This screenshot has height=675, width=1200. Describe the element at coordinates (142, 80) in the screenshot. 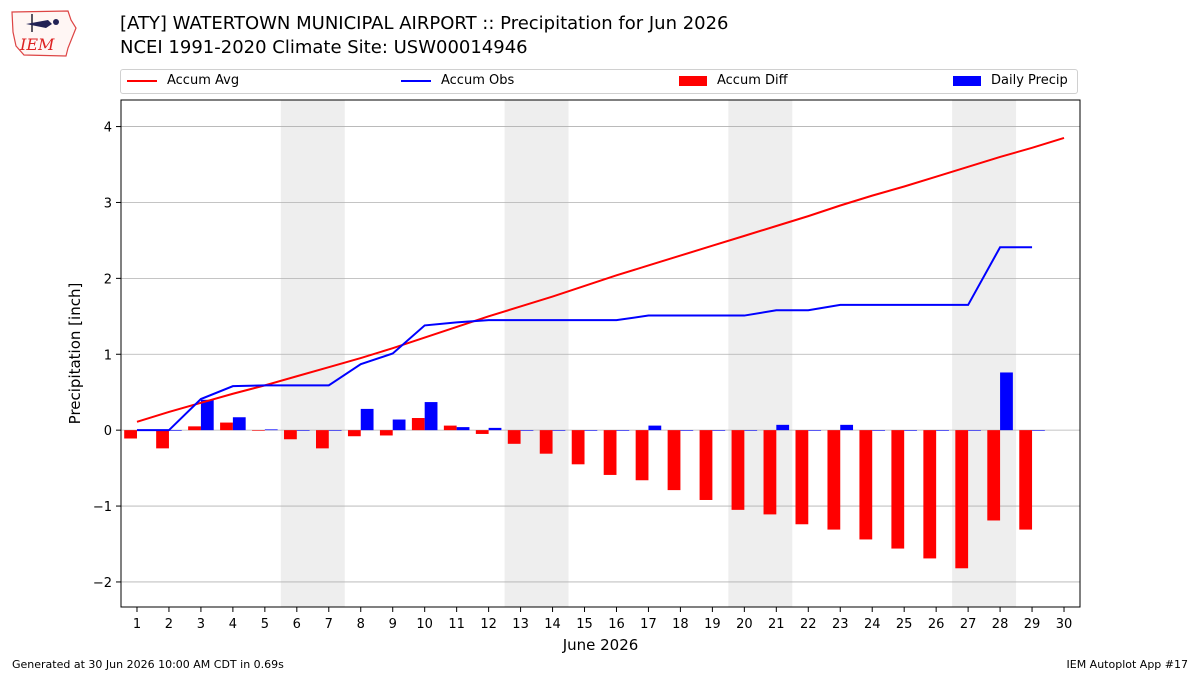

I see `legend-swatch-avg` at that location.